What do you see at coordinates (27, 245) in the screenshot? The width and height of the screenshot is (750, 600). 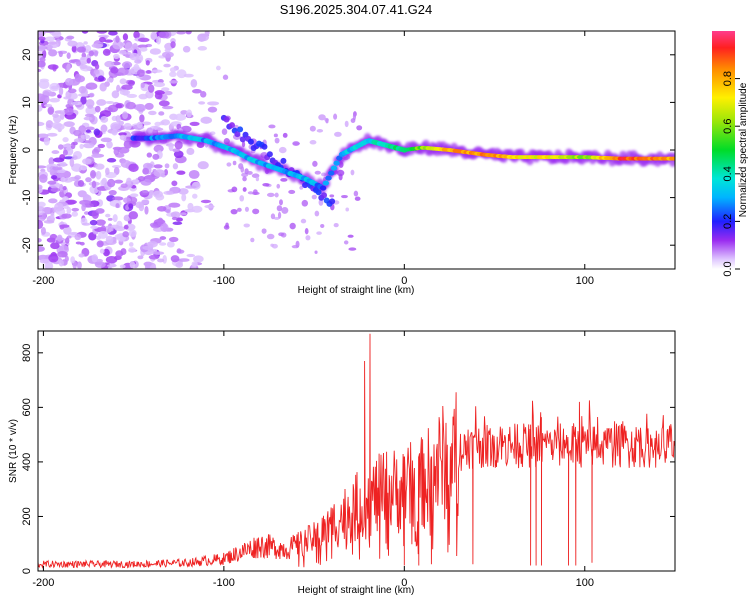 I see `top-y-tick-label: -20` at bounding box center [27, 245].